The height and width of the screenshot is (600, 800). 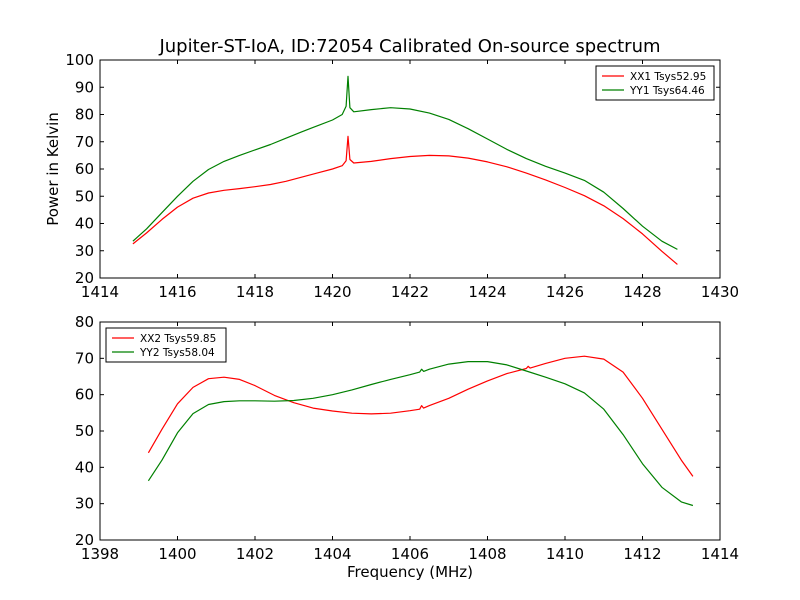 What do you see at coordinates (487, 554) in the screenshot?
I see `x-tick-label: 1408` at bounding box center [487, 554].